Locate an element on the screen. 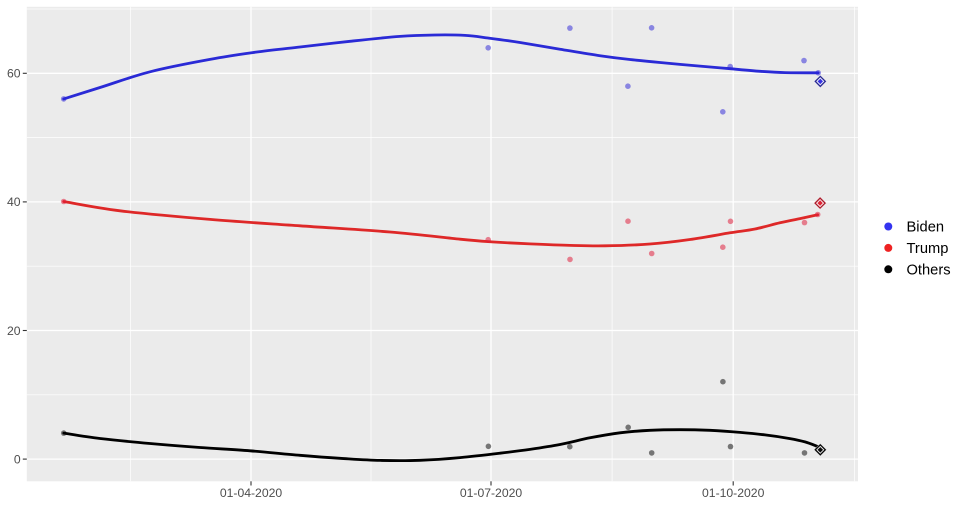  svg-text: 01-10-2020 is located at coordinates (733, 493).